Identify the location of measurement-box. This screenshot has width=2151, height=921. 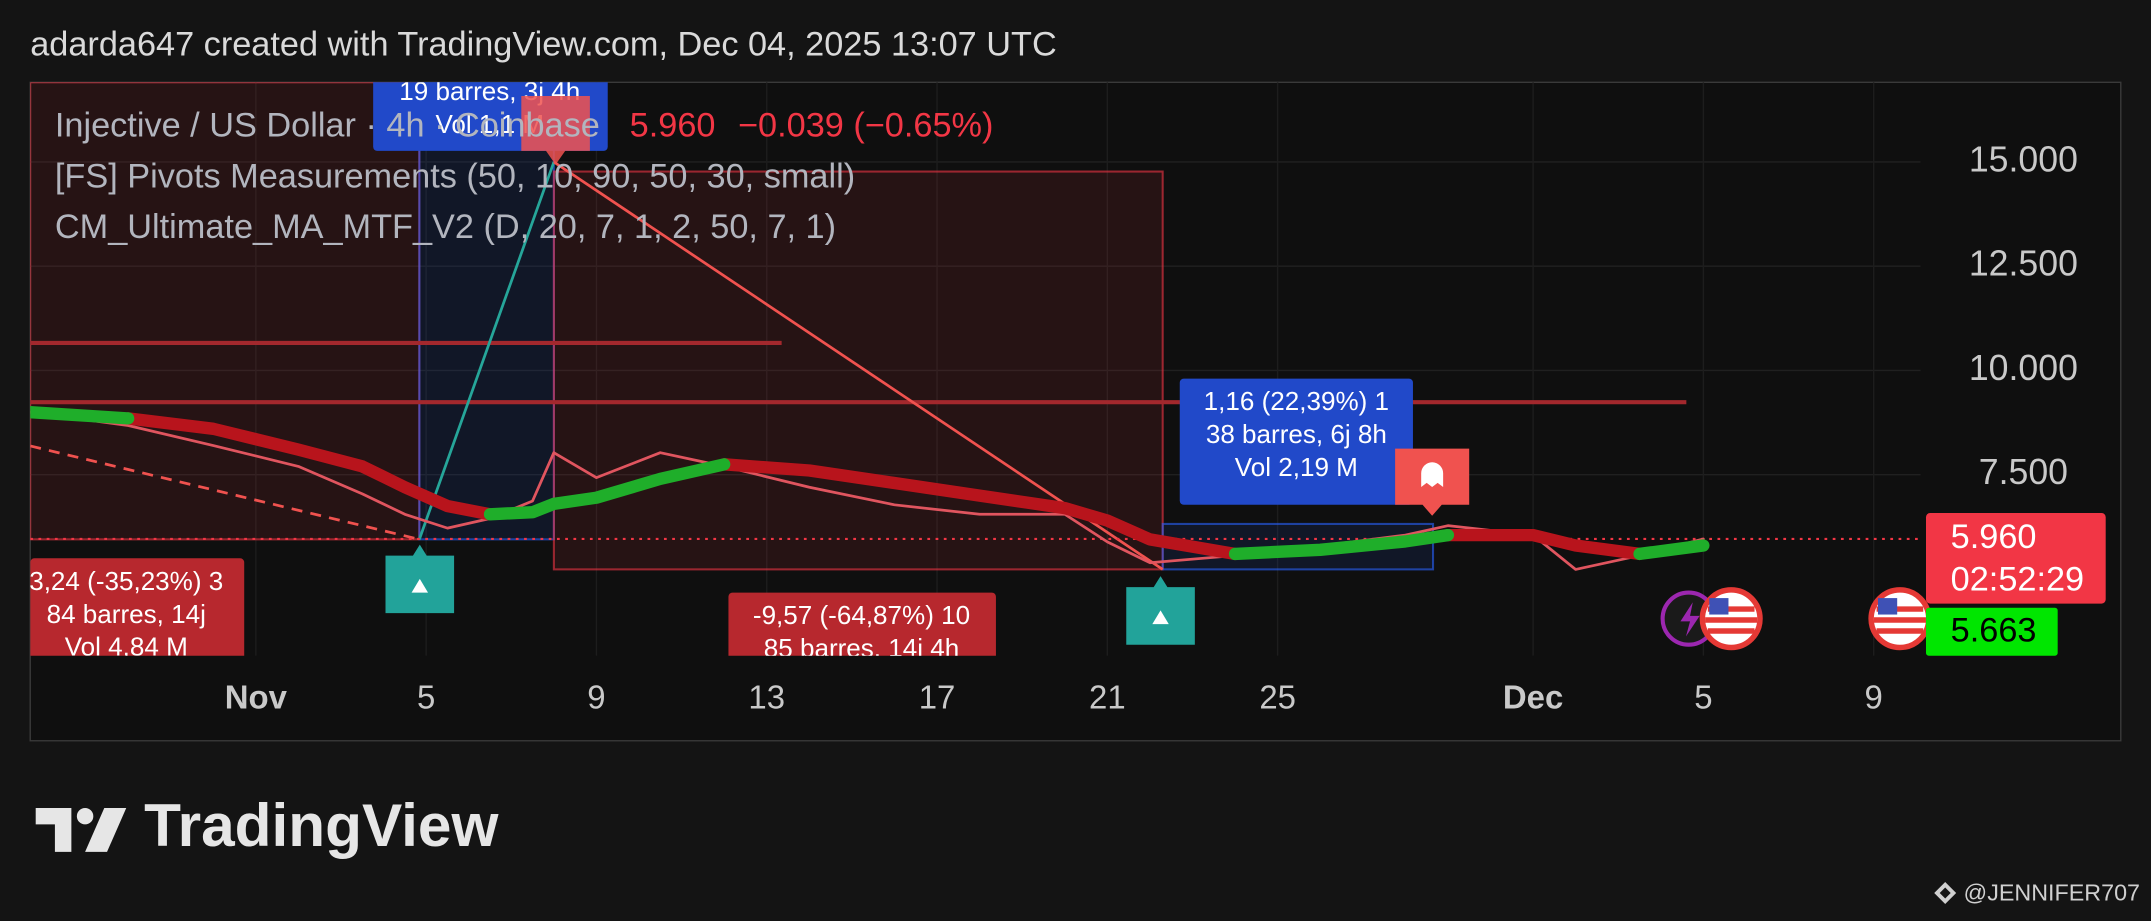
(486, 311).